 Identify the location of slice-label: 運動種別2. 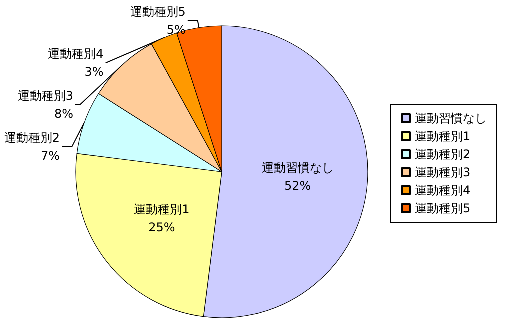
(32, 138).